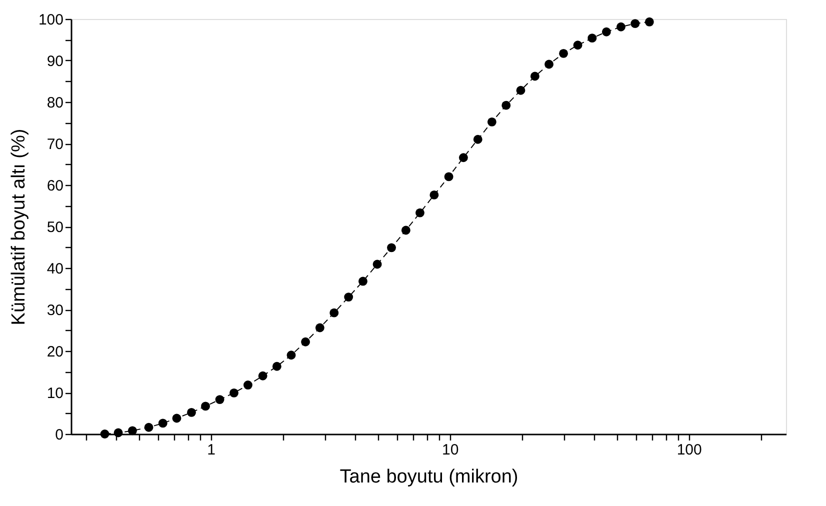  Describe the element at coordinates (55, 310) in the screenshot. I see `y-tick-label: 30` at that location.